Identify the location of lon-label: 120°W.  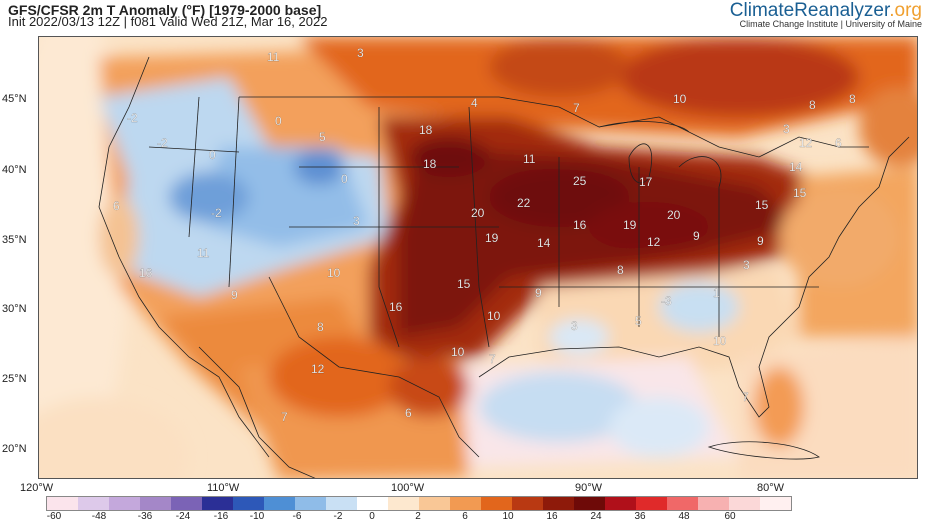
(37, 488).